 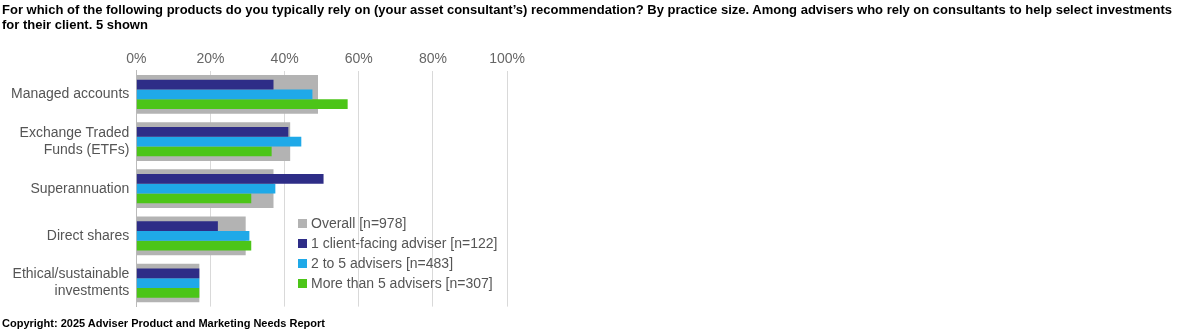 What do you see at coordinates (136, 58) in the screenshot?
I see `x-tick-label: 0%` at bounding box center [136, 58].